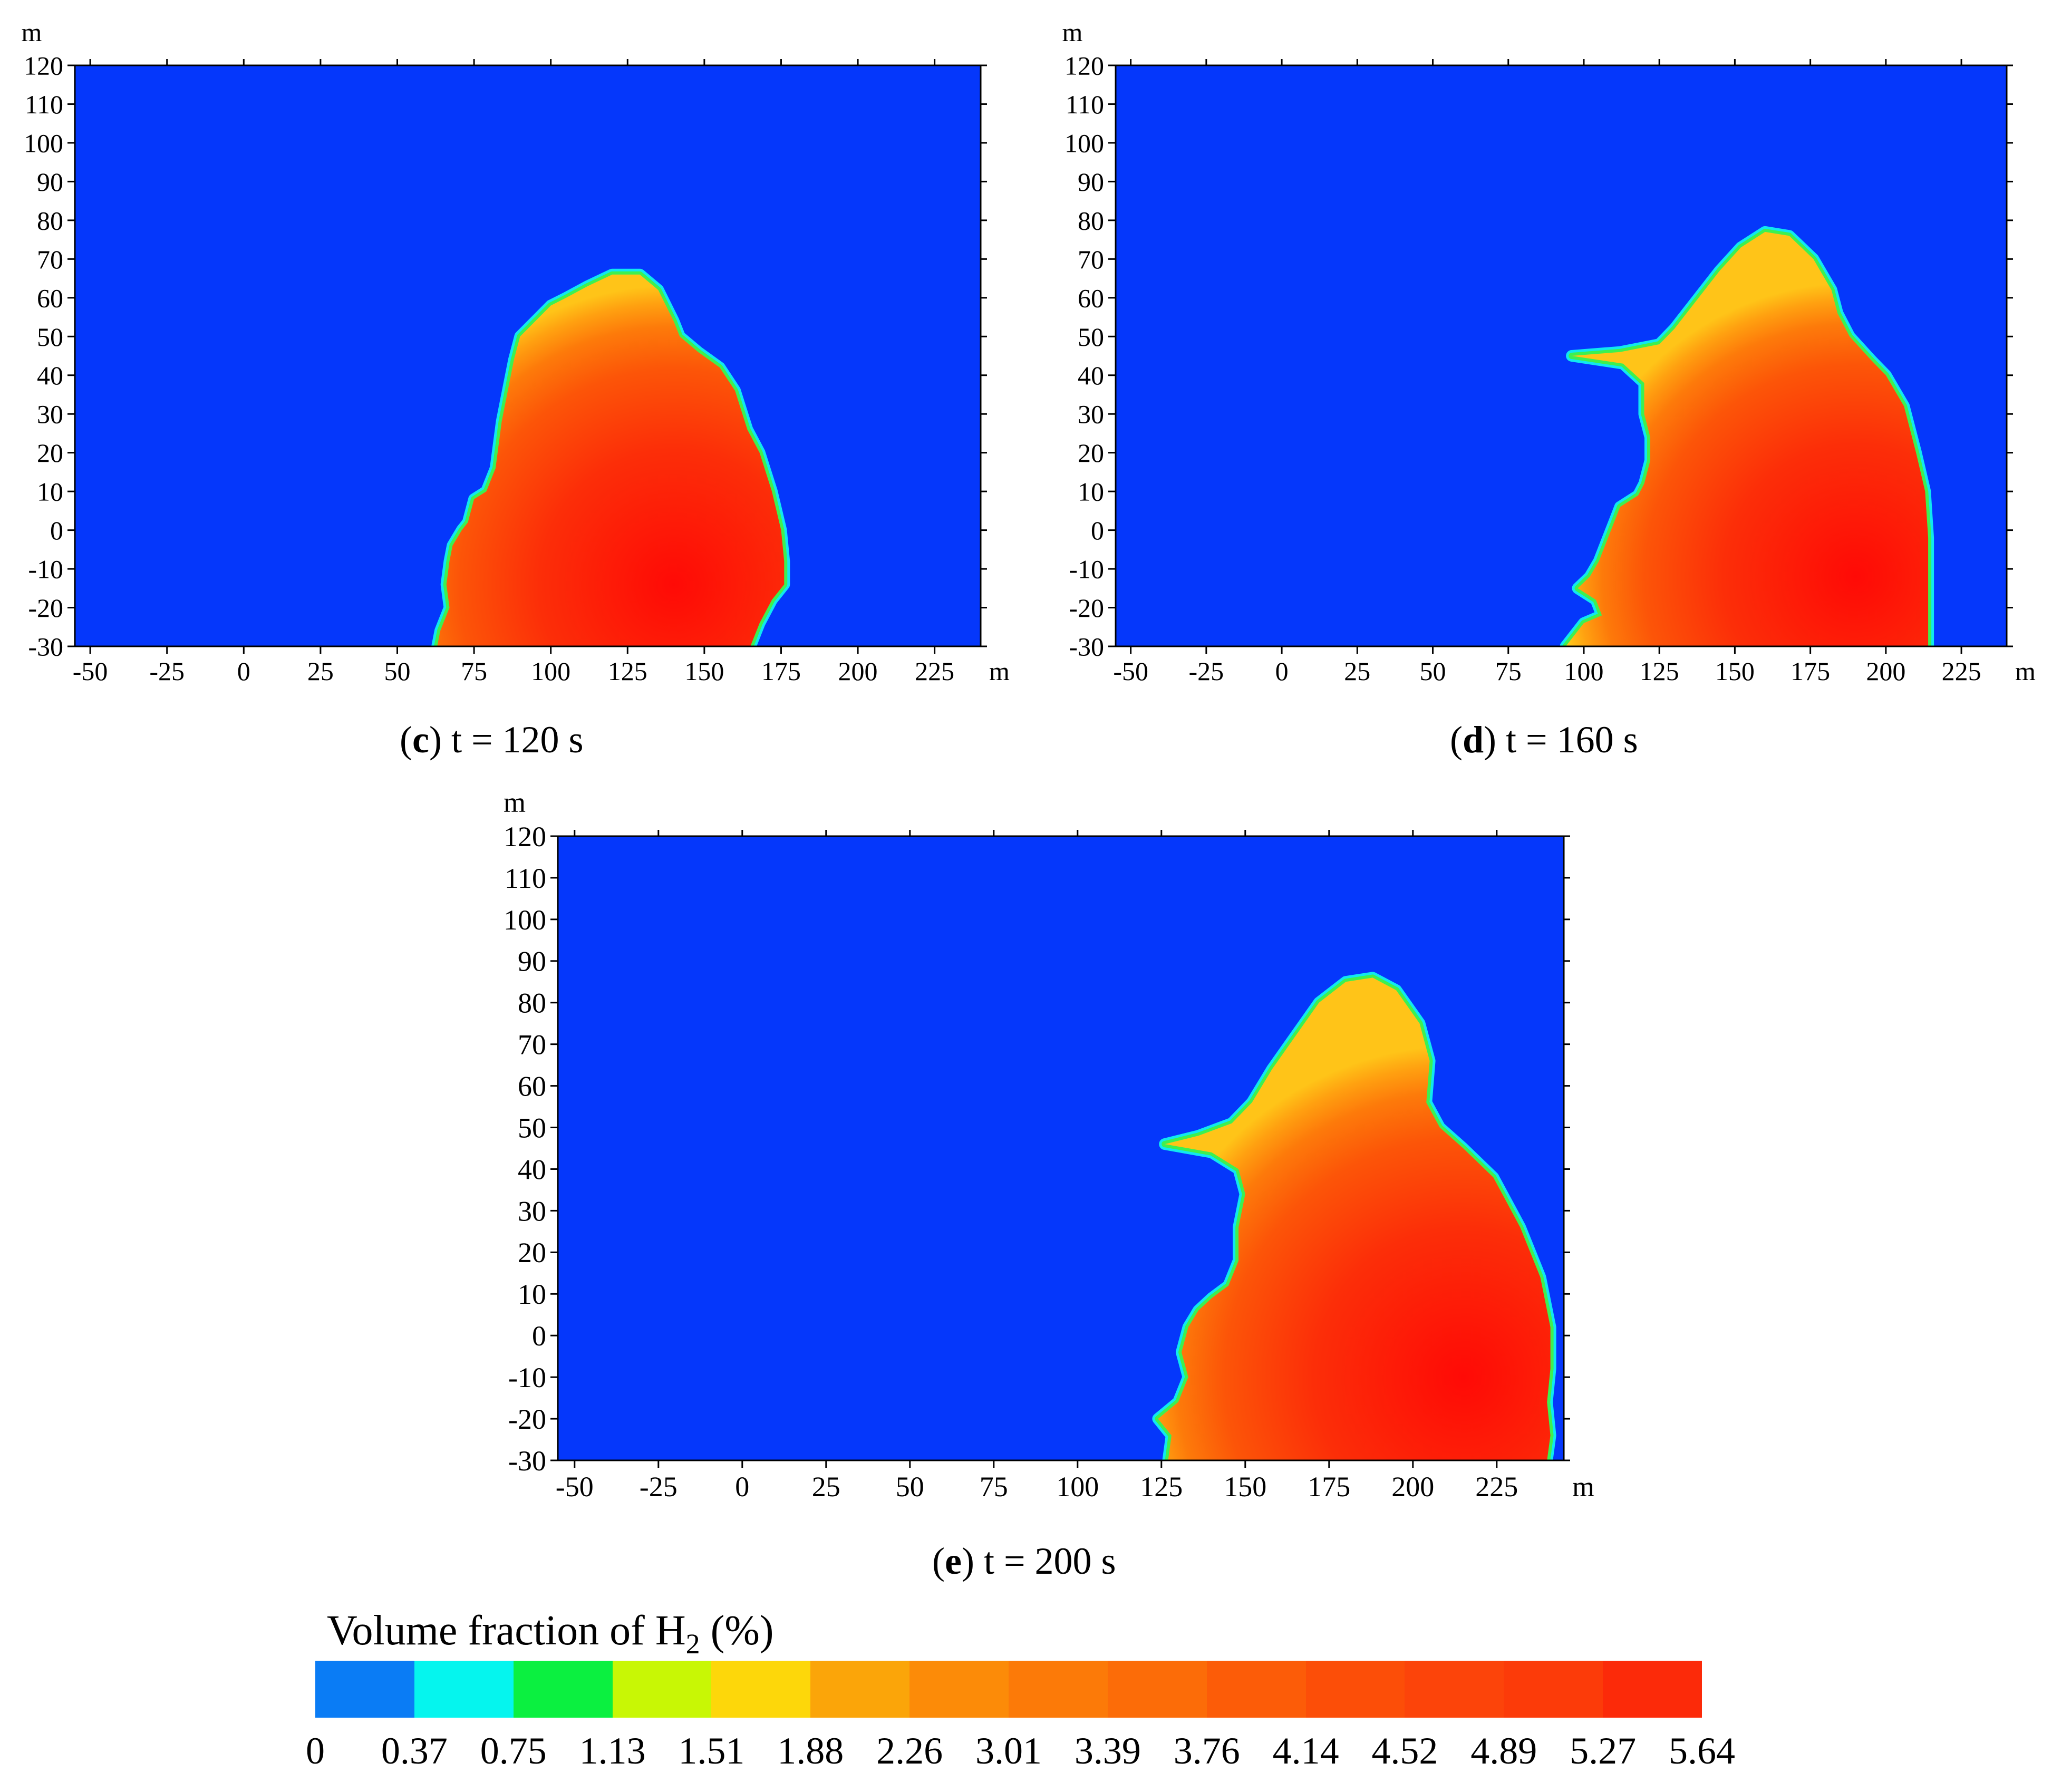 The image size is (2071, 1792). Describe the element at coordinates (810, 1751) in the screenshot. I see `legend-value-label: 1.88` at that location.